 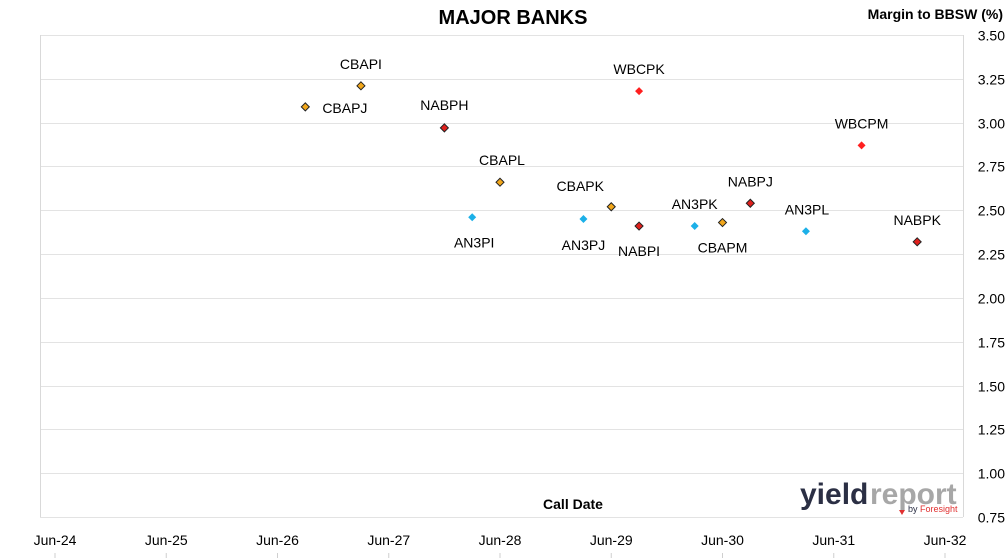 What do you see at coordinates (991, 36) in the screenshot?
I see `y-tick-label: 3.50` at bounding box center [991, 36].